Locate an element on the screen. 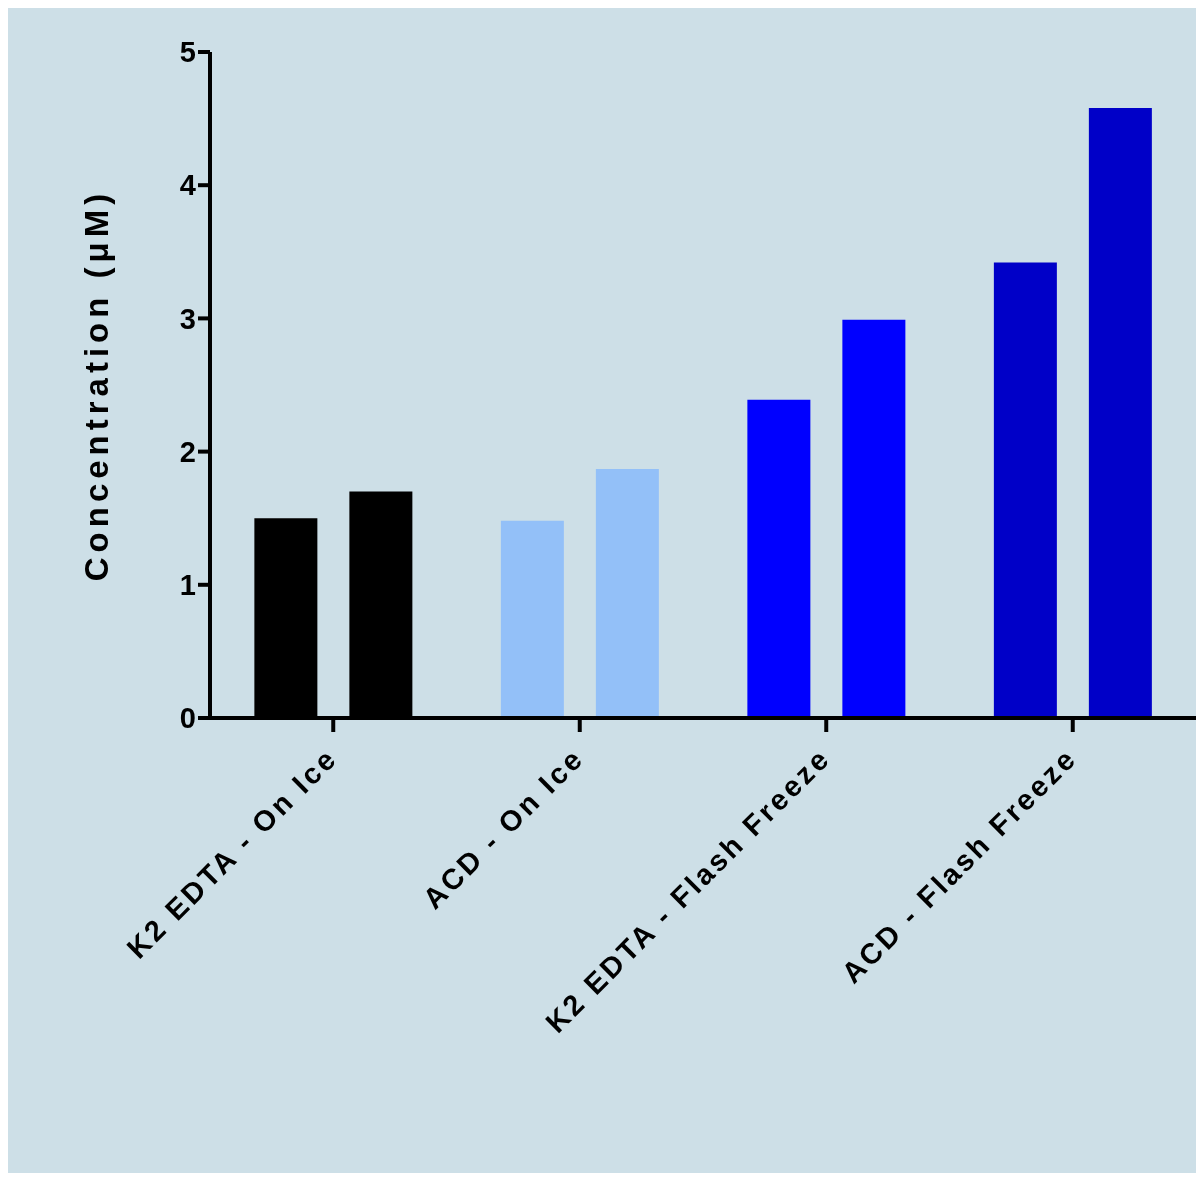 The height and width of the screenshot is (1179, 1196). y-tick-label: 0 is located at coordinates (187, 718).